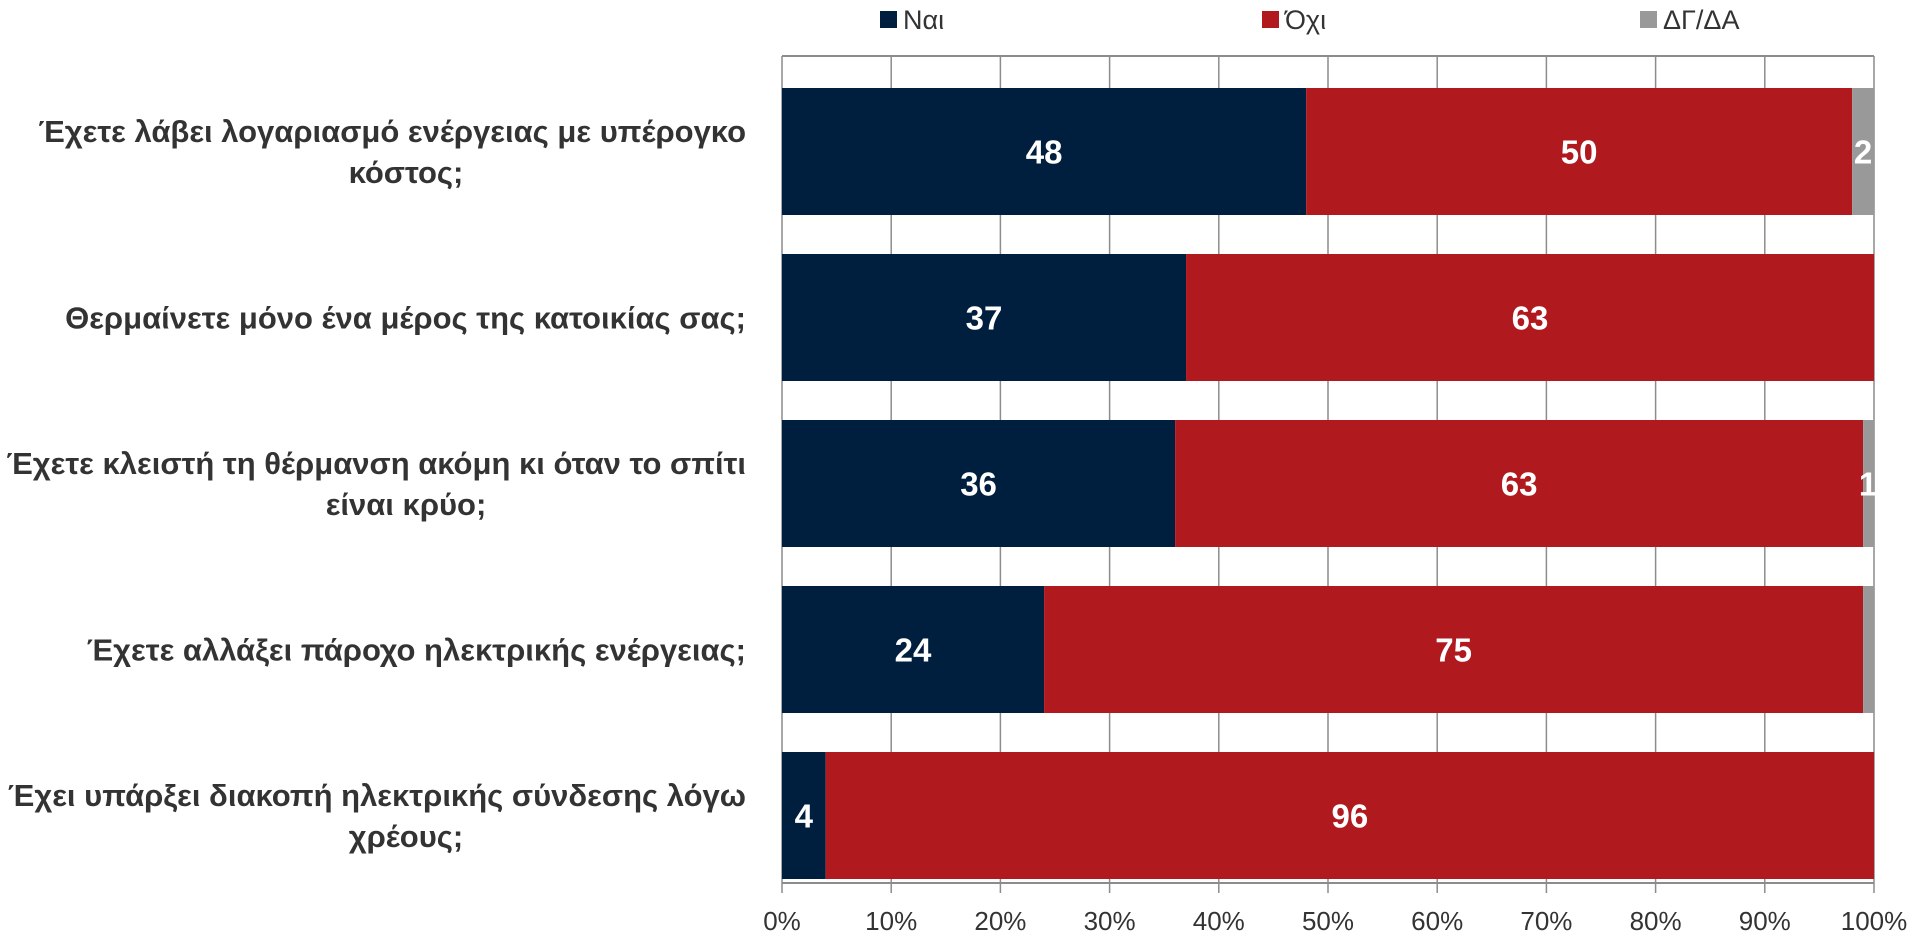 Image resolution: width=1909 pixels, height=946 pixels. I want to click on category-label: είναι κρύο;, so click(406, 504).